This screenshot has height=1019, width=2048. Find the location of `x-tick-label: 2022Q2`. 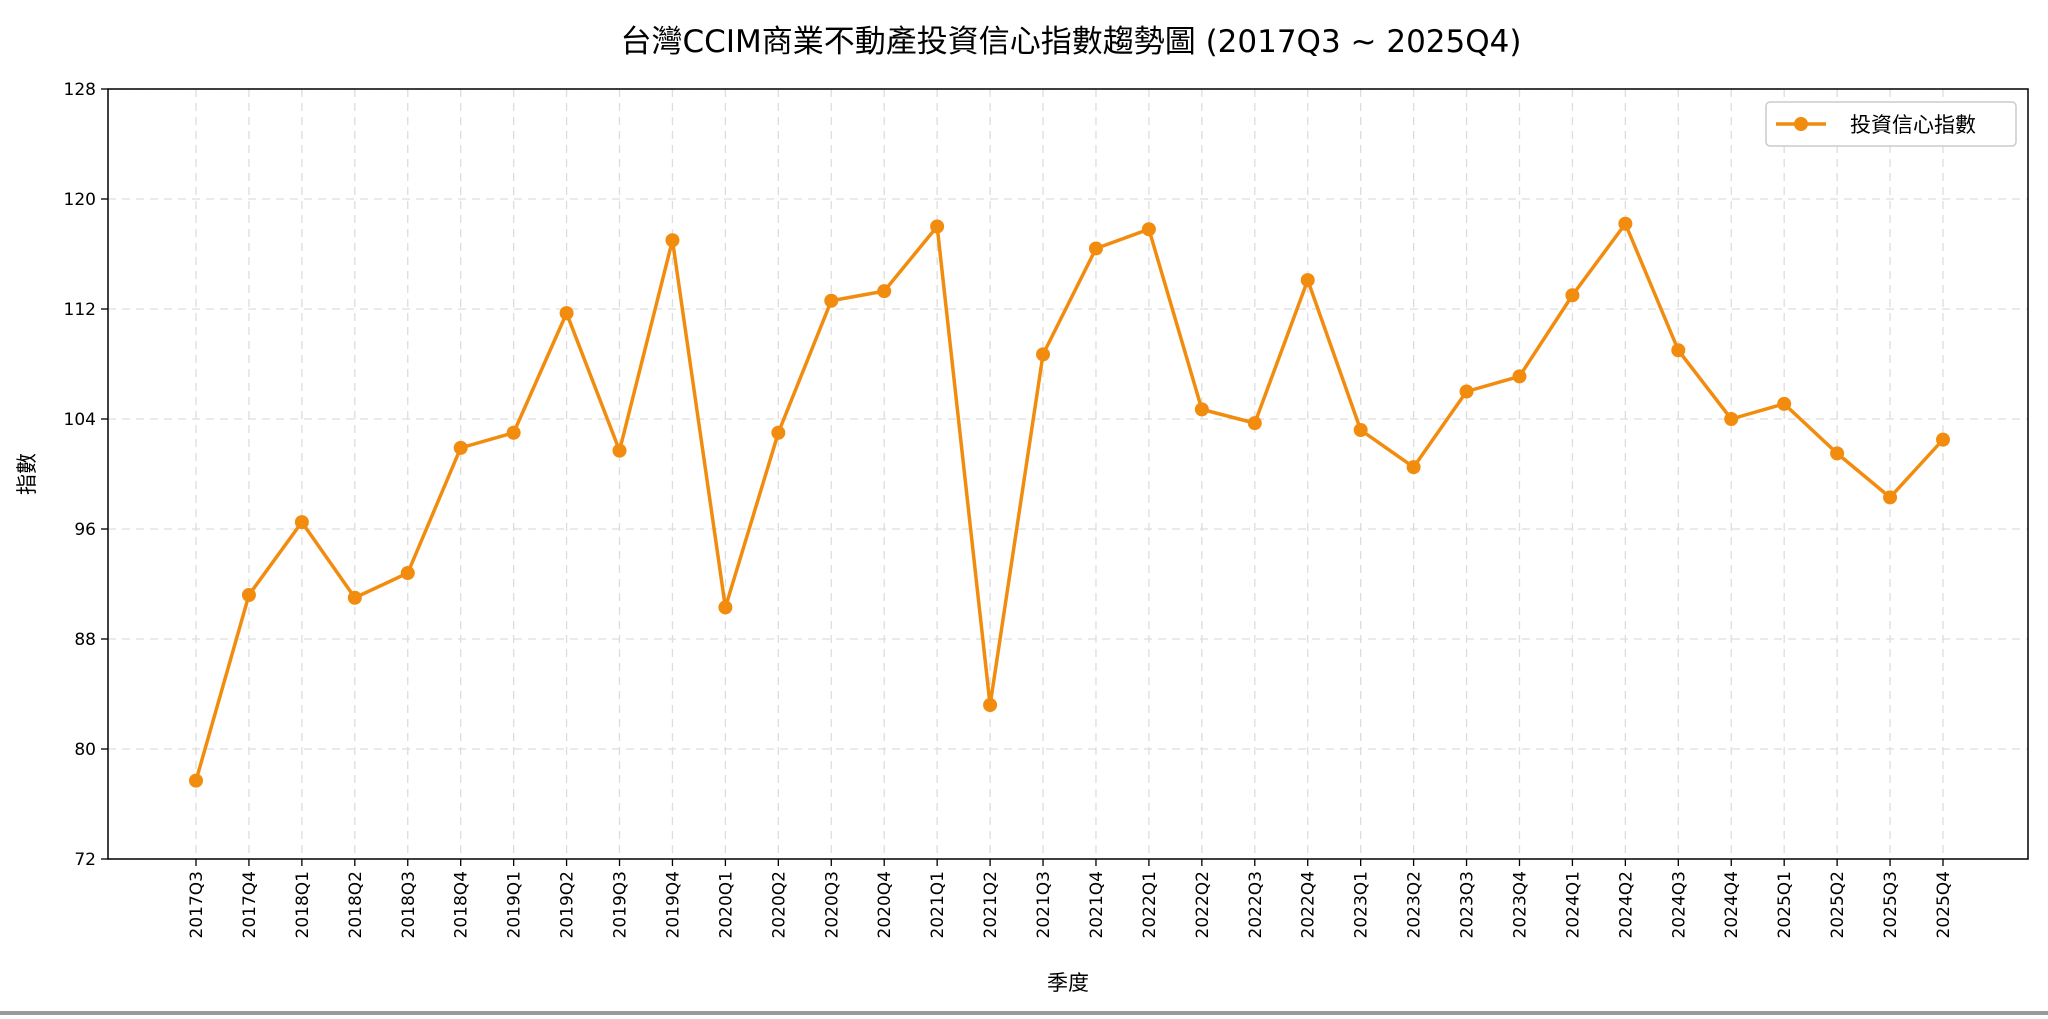

x-tick-label: 2022Q2 is located at coordinates (1203, 904).